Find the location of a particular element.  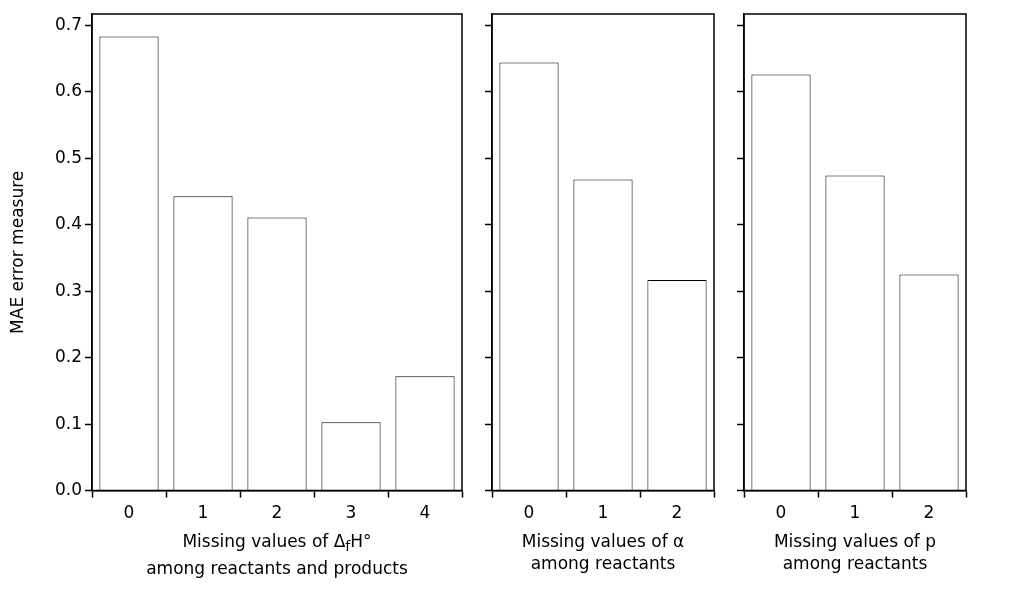

y-axis-title: MAE error measure is located at coordinates (16, 252).